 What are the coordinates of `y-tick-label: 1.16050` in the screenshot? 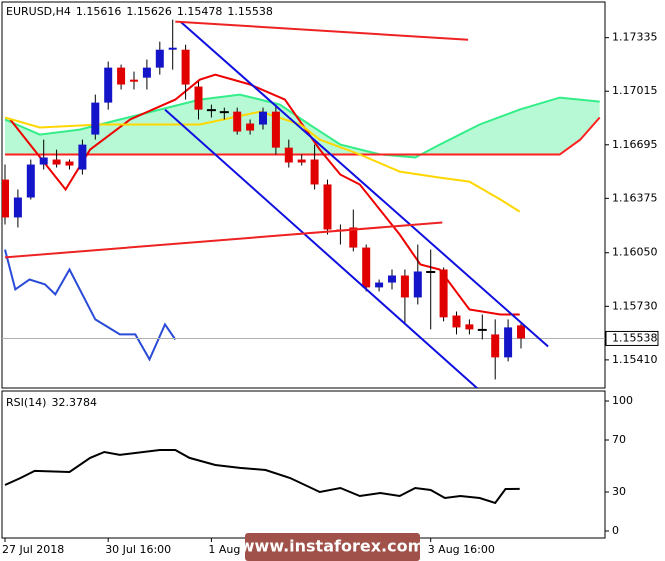 It's located at (635, 252).